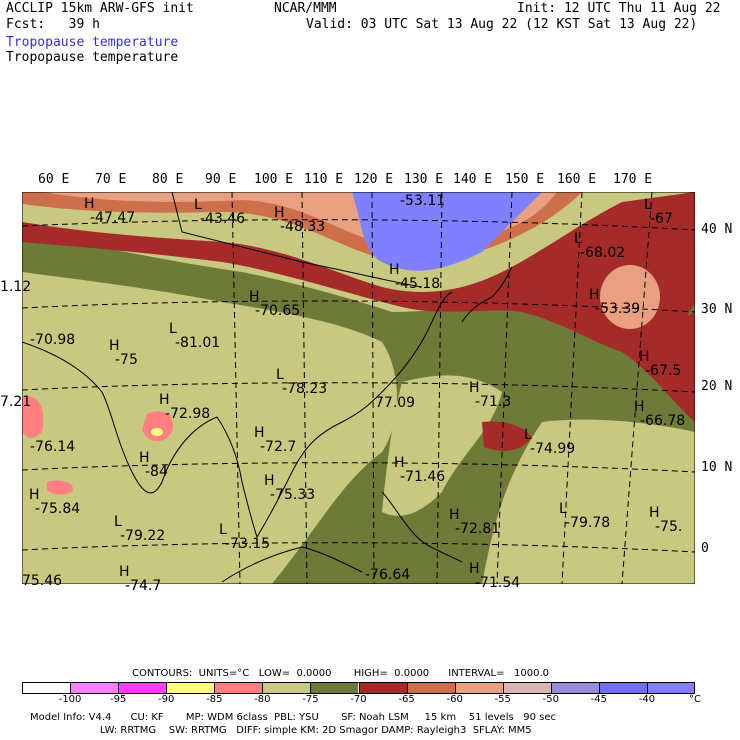 The image size is (740, 740). What do you see at coordinates (324, 179) in the screenshot?
I see `lon-label: 110 E` at bounding box center [324, 179].